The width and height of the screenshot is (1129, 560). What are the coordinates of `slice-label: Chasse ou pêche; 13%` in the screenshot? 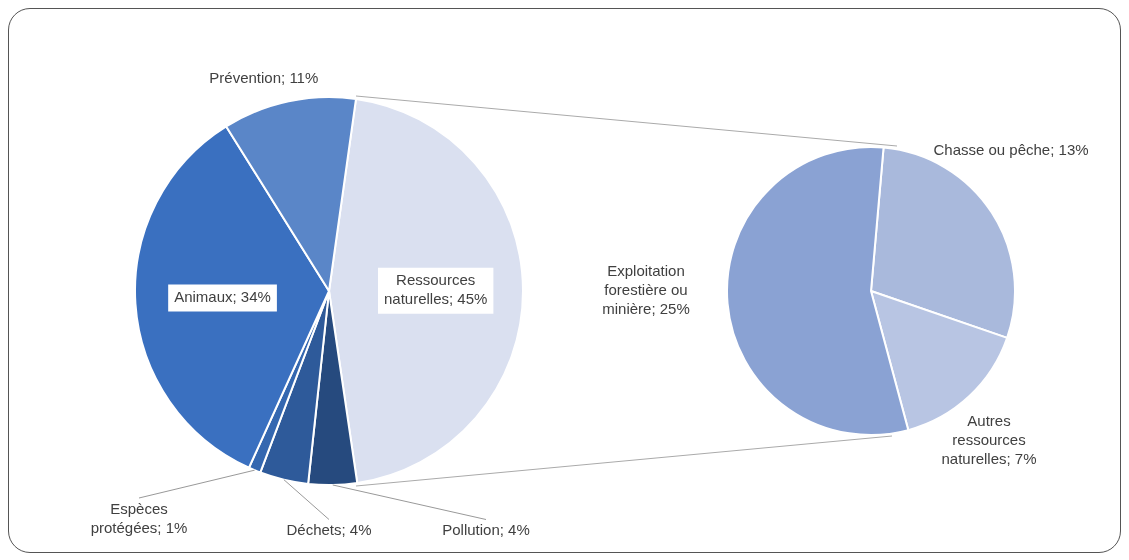 It's located at (1011, 150).